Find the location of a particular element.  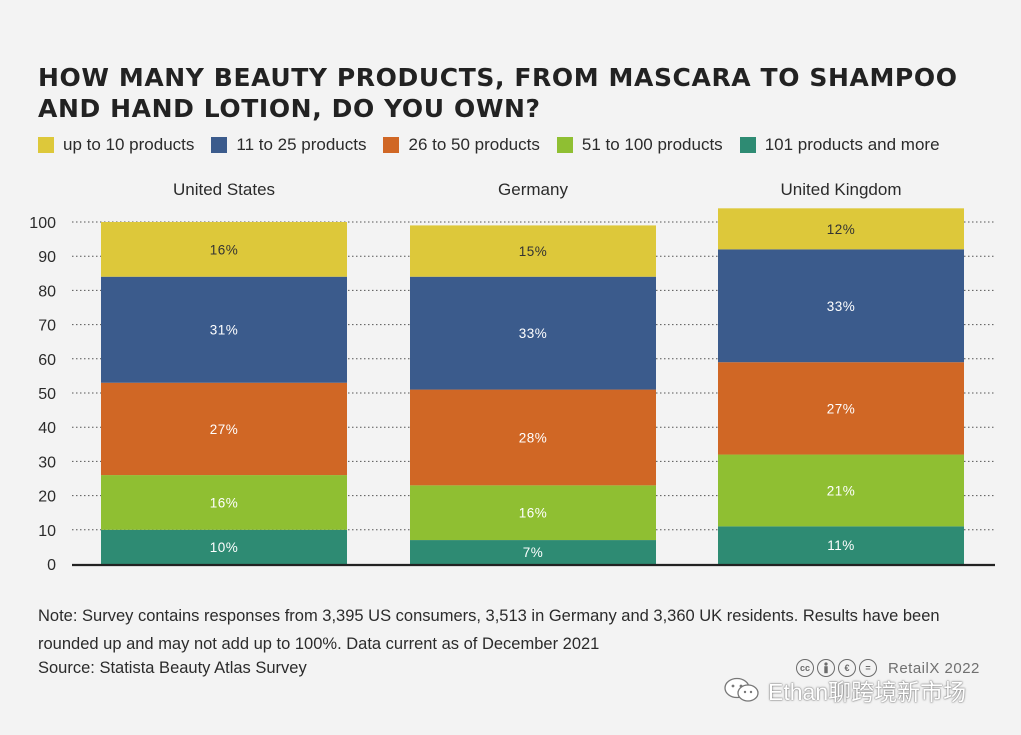

data-label: 21% is located at coordinates (841, 490).